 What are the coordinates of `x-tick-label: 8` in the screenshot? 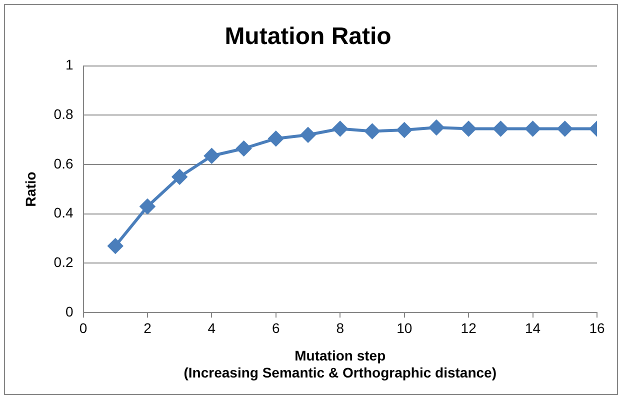 It's located at (340, 328).